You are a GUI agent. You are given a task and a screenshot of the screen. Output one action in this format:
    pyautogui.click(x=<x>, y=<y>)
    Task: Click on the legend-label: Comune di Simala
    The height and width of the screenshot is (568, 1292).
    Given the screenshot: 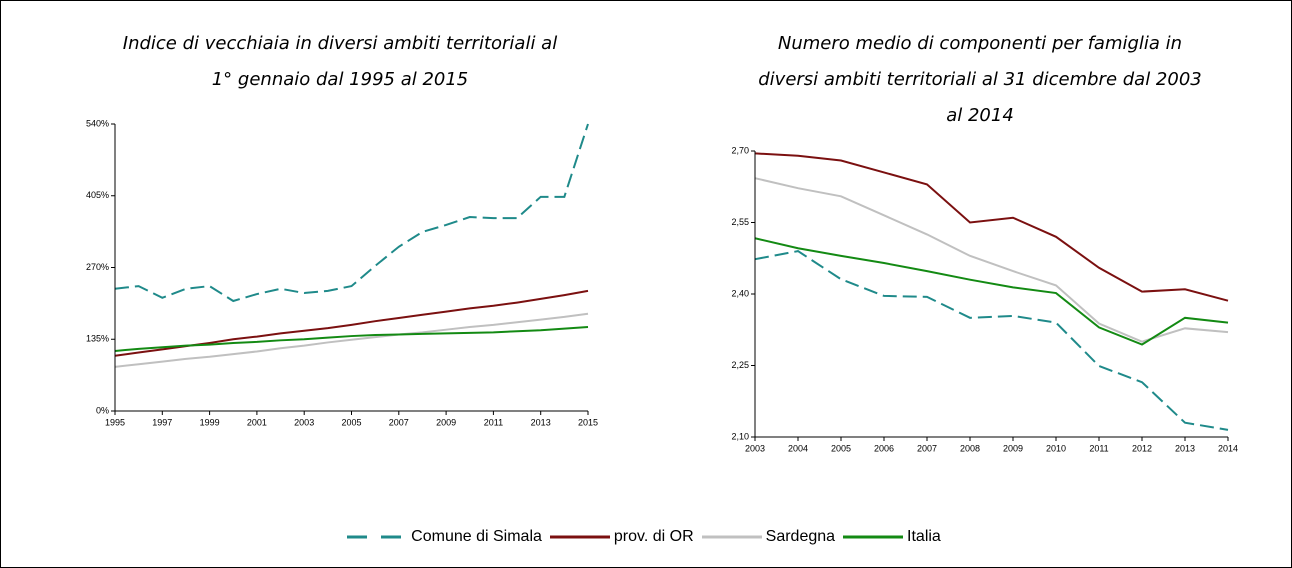 What is the action you would take?
    pyautogui.click(x=476, y=536)
    